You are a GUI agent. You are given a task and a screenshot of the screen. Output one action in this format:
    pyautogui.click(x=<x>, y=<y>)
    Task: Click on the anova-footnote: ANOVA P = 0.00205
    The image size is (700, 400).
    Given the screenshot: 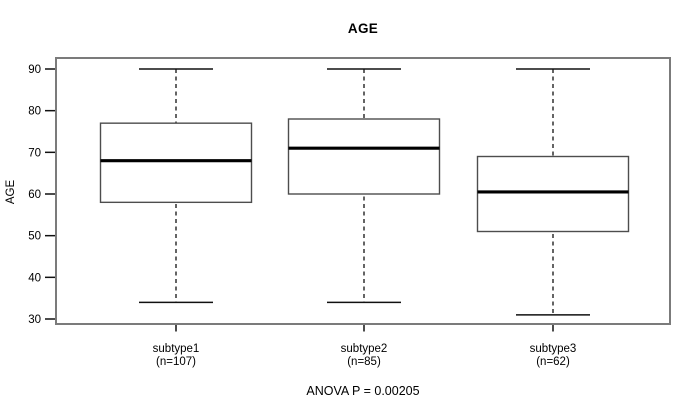 What is the action you would take?
    pyautogui.click(x=363, y=391)
    